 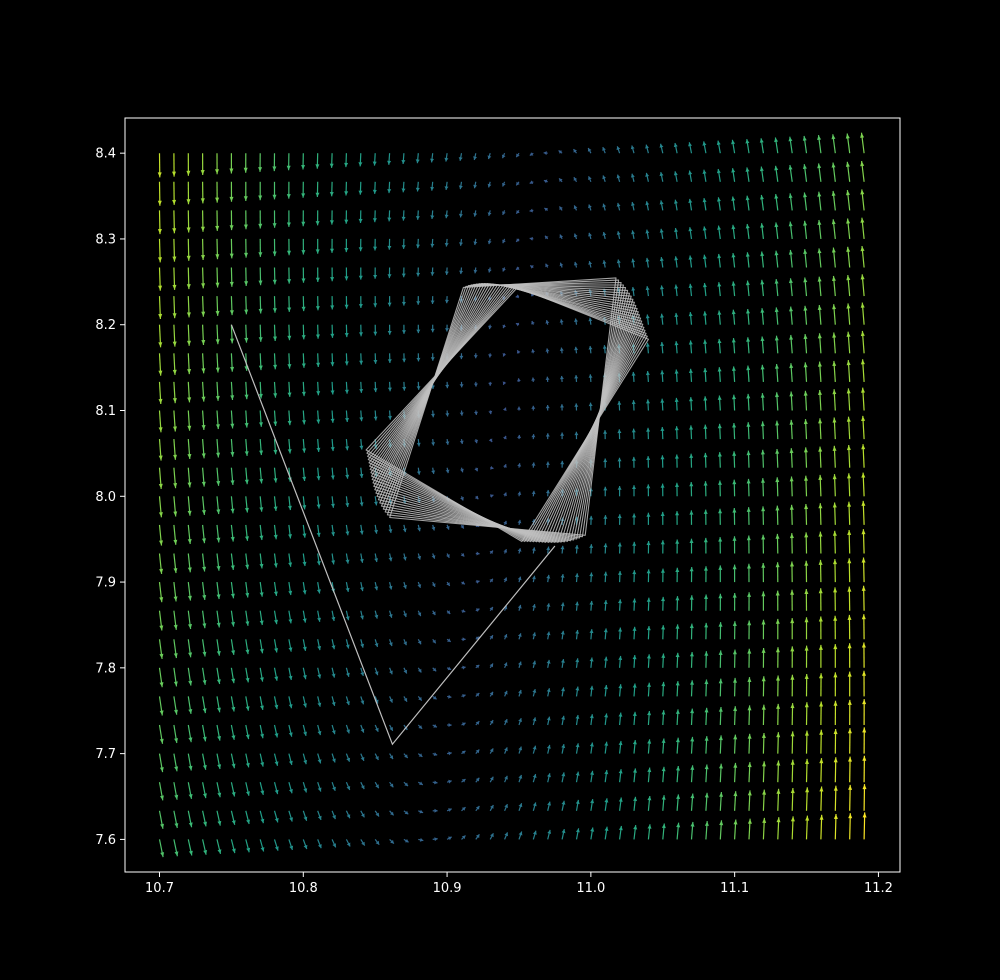 I want to click on y-tick-label: 7.9, so click(x=105, y=583).